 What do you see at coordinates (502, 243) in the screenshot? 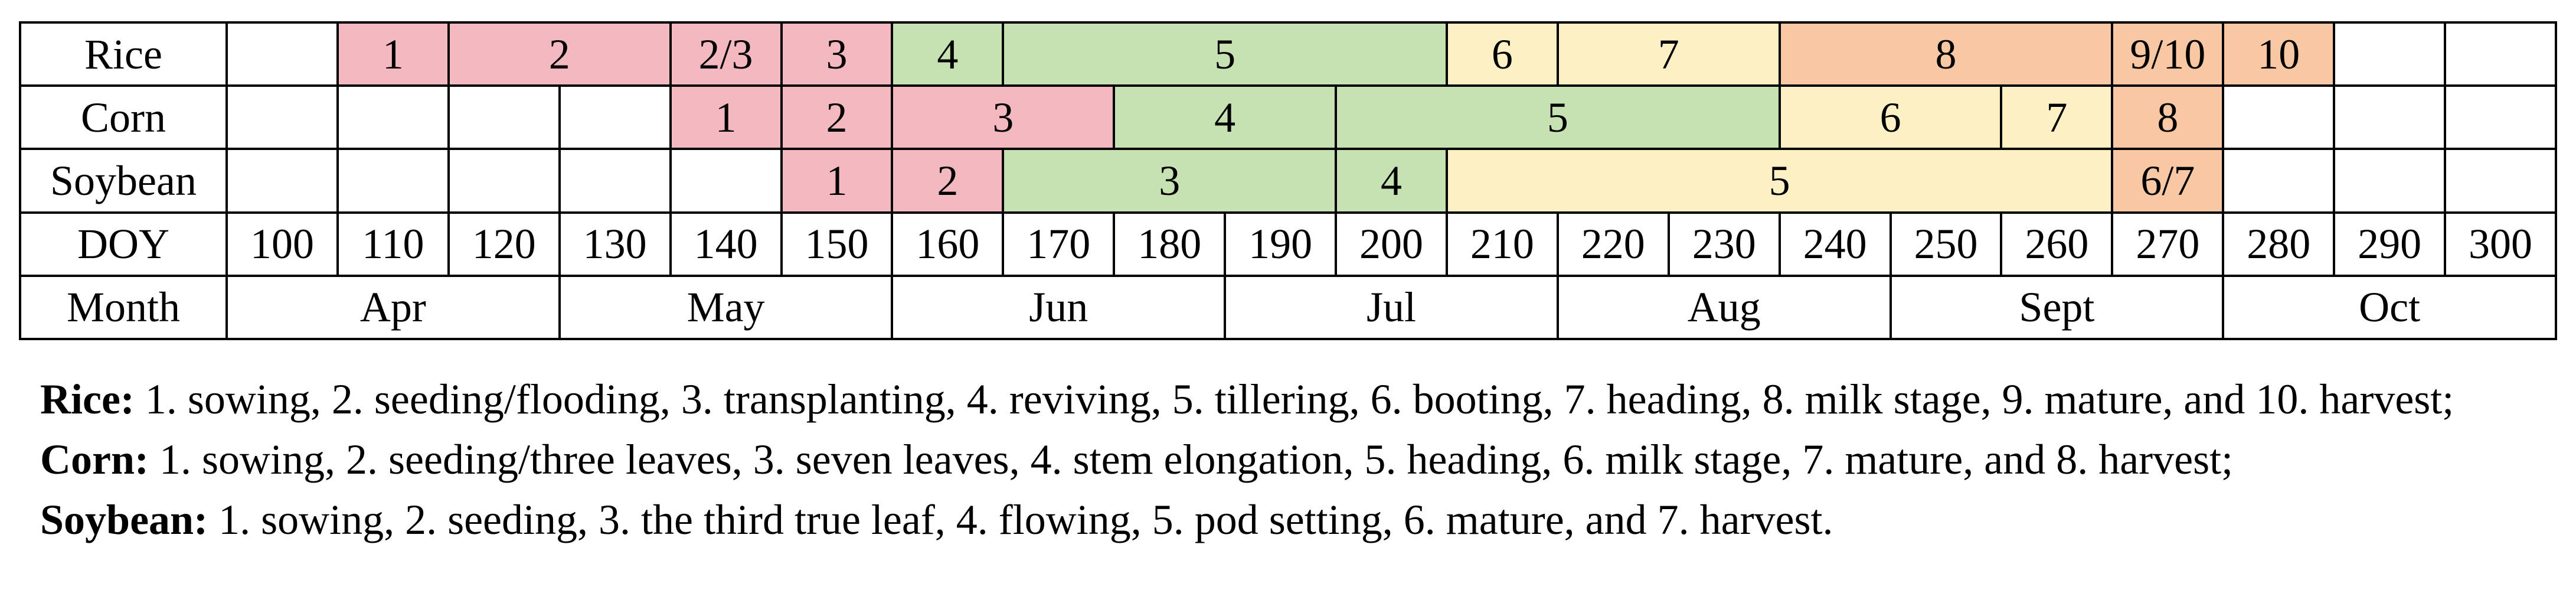
I see `doy-120: 120` at bounding box center [502, 243].